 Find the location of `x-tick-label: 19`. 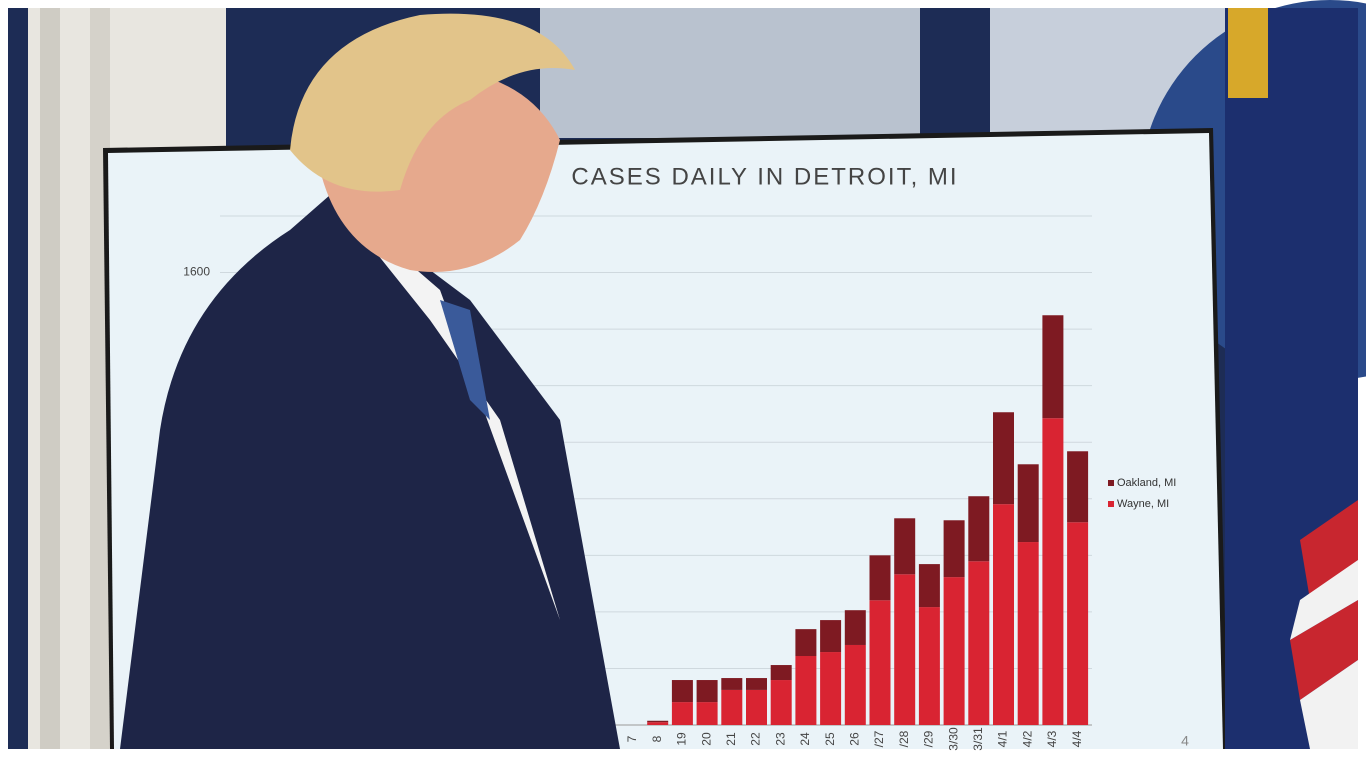

x-tick-label: 19 is located at coordinates (682, 739).